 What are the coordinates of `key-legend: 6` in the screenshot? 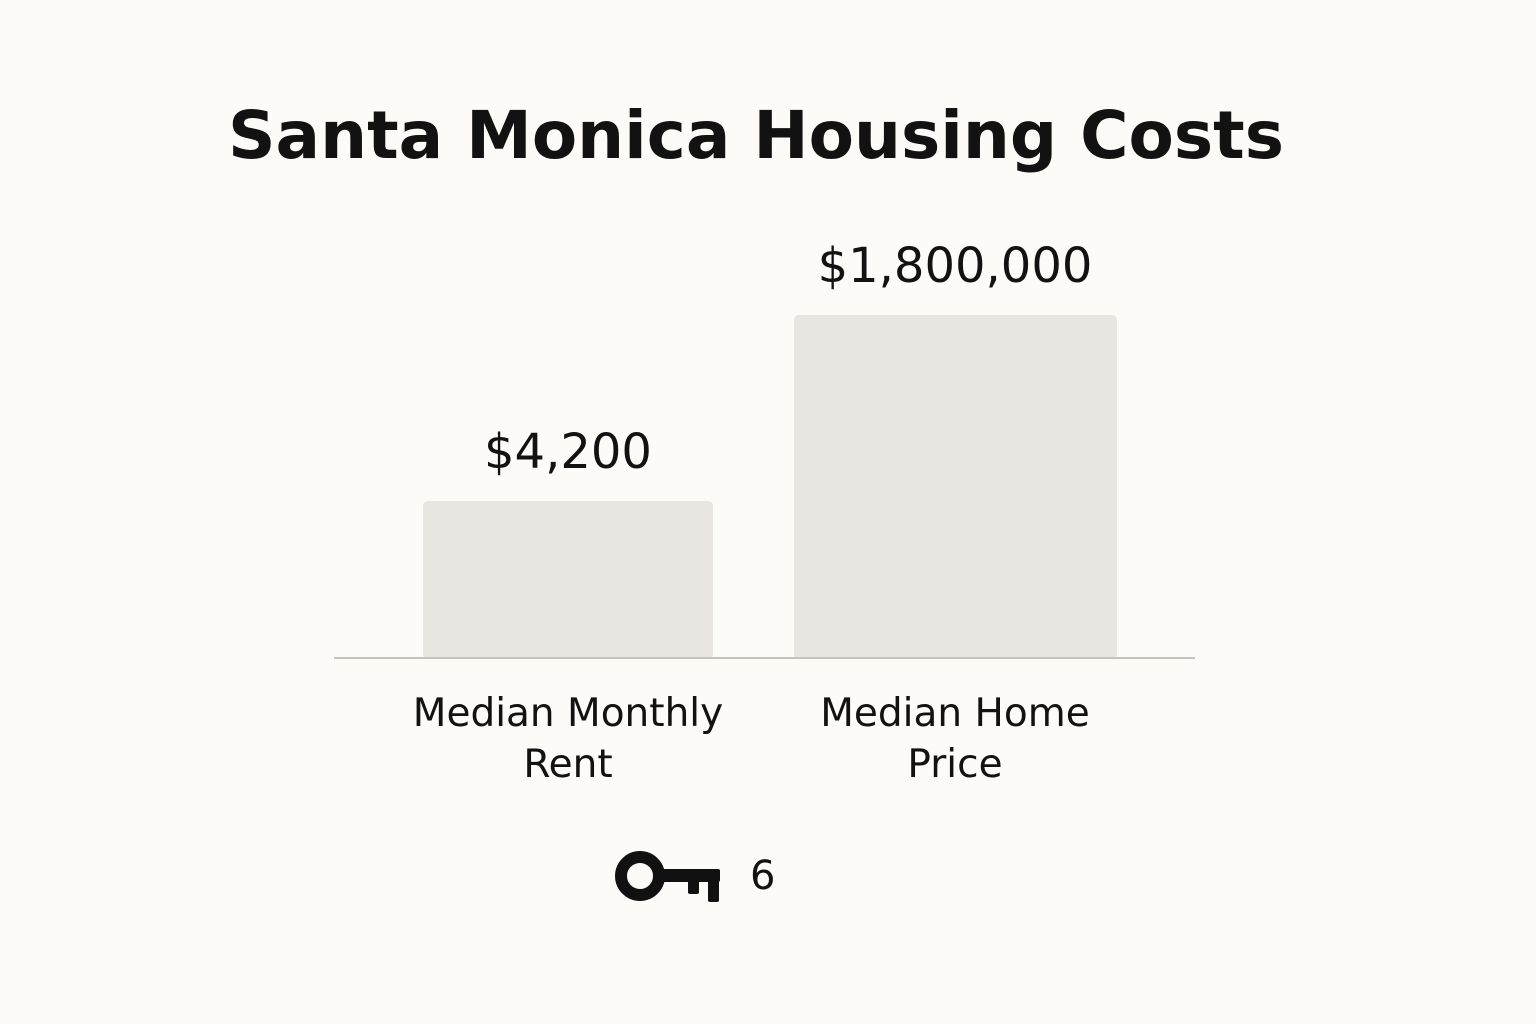 It's located at (693, 876).